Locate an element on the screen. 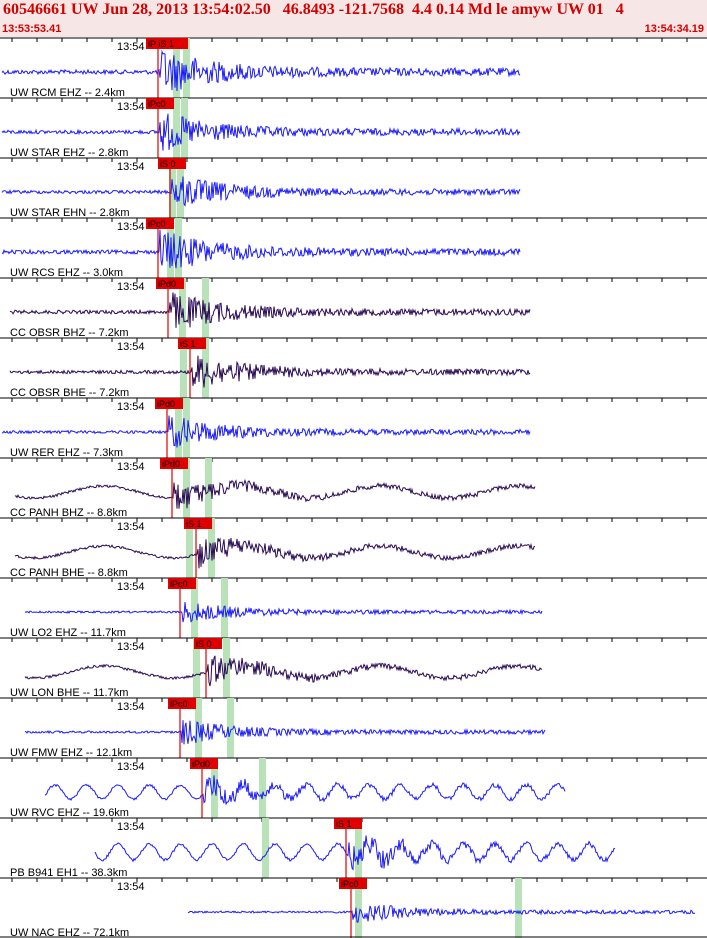 Image resolution: width=707 pixels, height=938 pixels. station-label: CC PANH BHE -- 8.8km is located at coordinates (69, 573).